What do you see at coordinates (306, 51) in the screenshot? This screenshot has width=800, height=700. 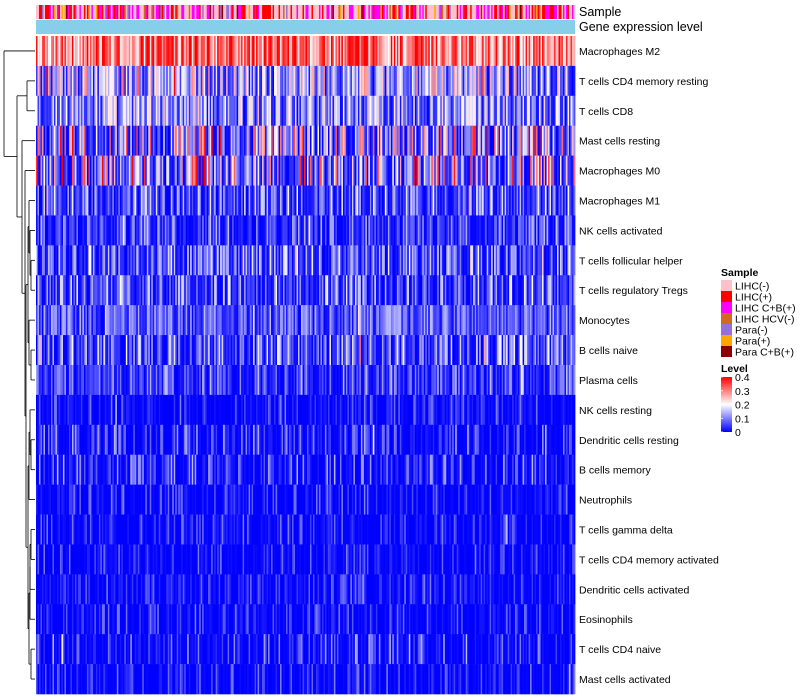 I see `heatmap-row` at bounding box center [306, 51].